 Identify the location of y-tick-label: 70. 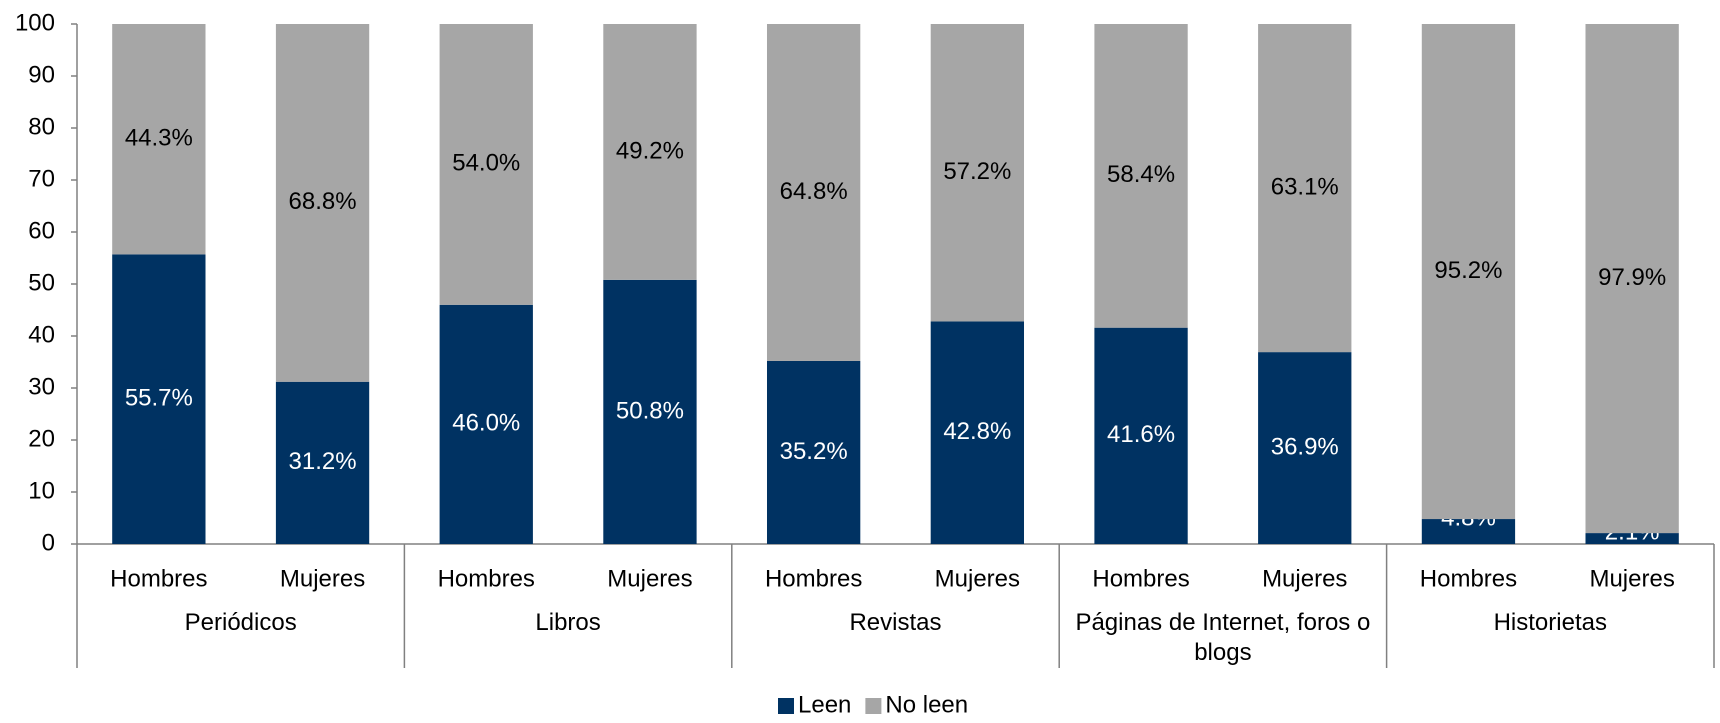
(41, 178).